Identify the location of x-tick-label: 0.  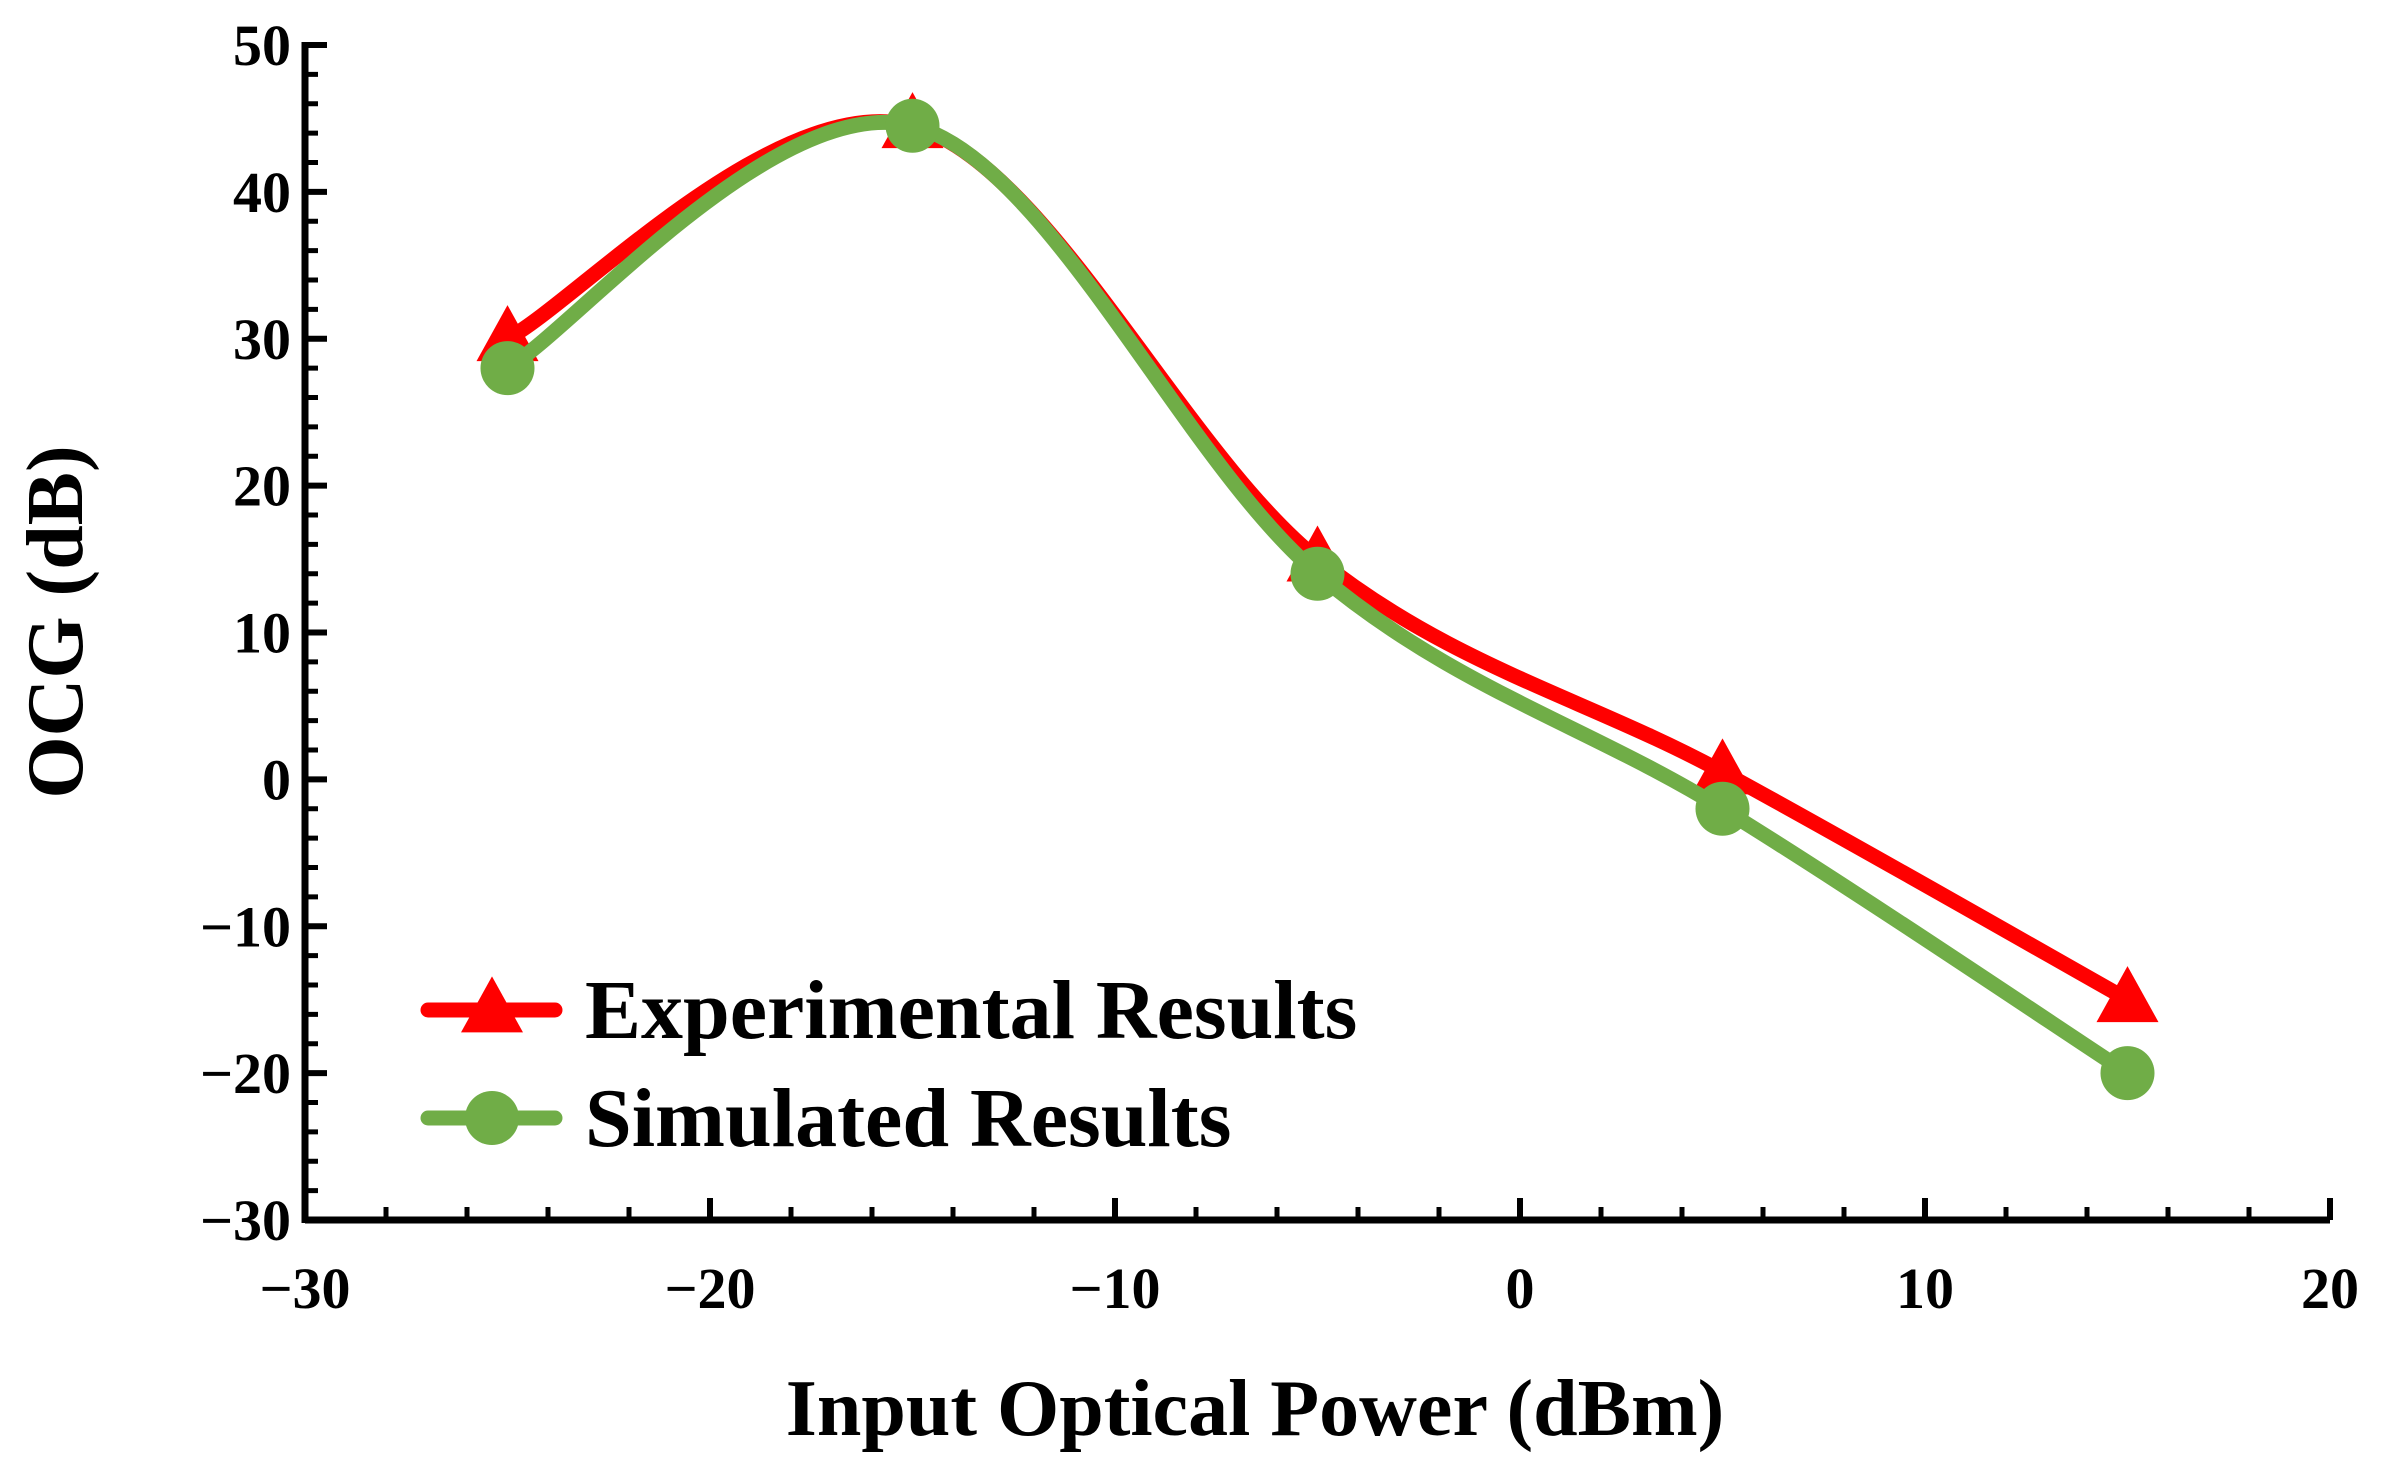
(1520, 1288).